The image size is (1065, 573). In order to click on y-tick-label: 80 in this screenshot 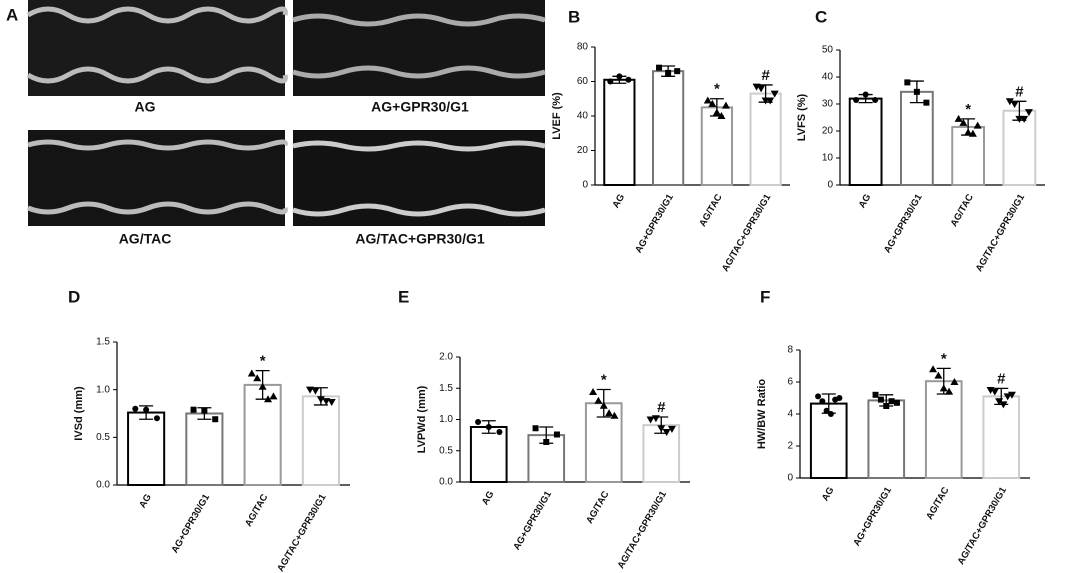, I will do `click(583, 47)`.